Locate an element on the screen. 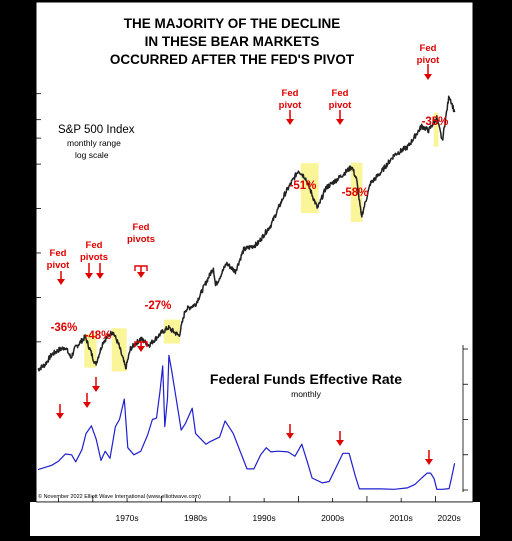 The image size is (512, 541). sp500-y-tick-label: 400 is located at coordinates (27, 253).